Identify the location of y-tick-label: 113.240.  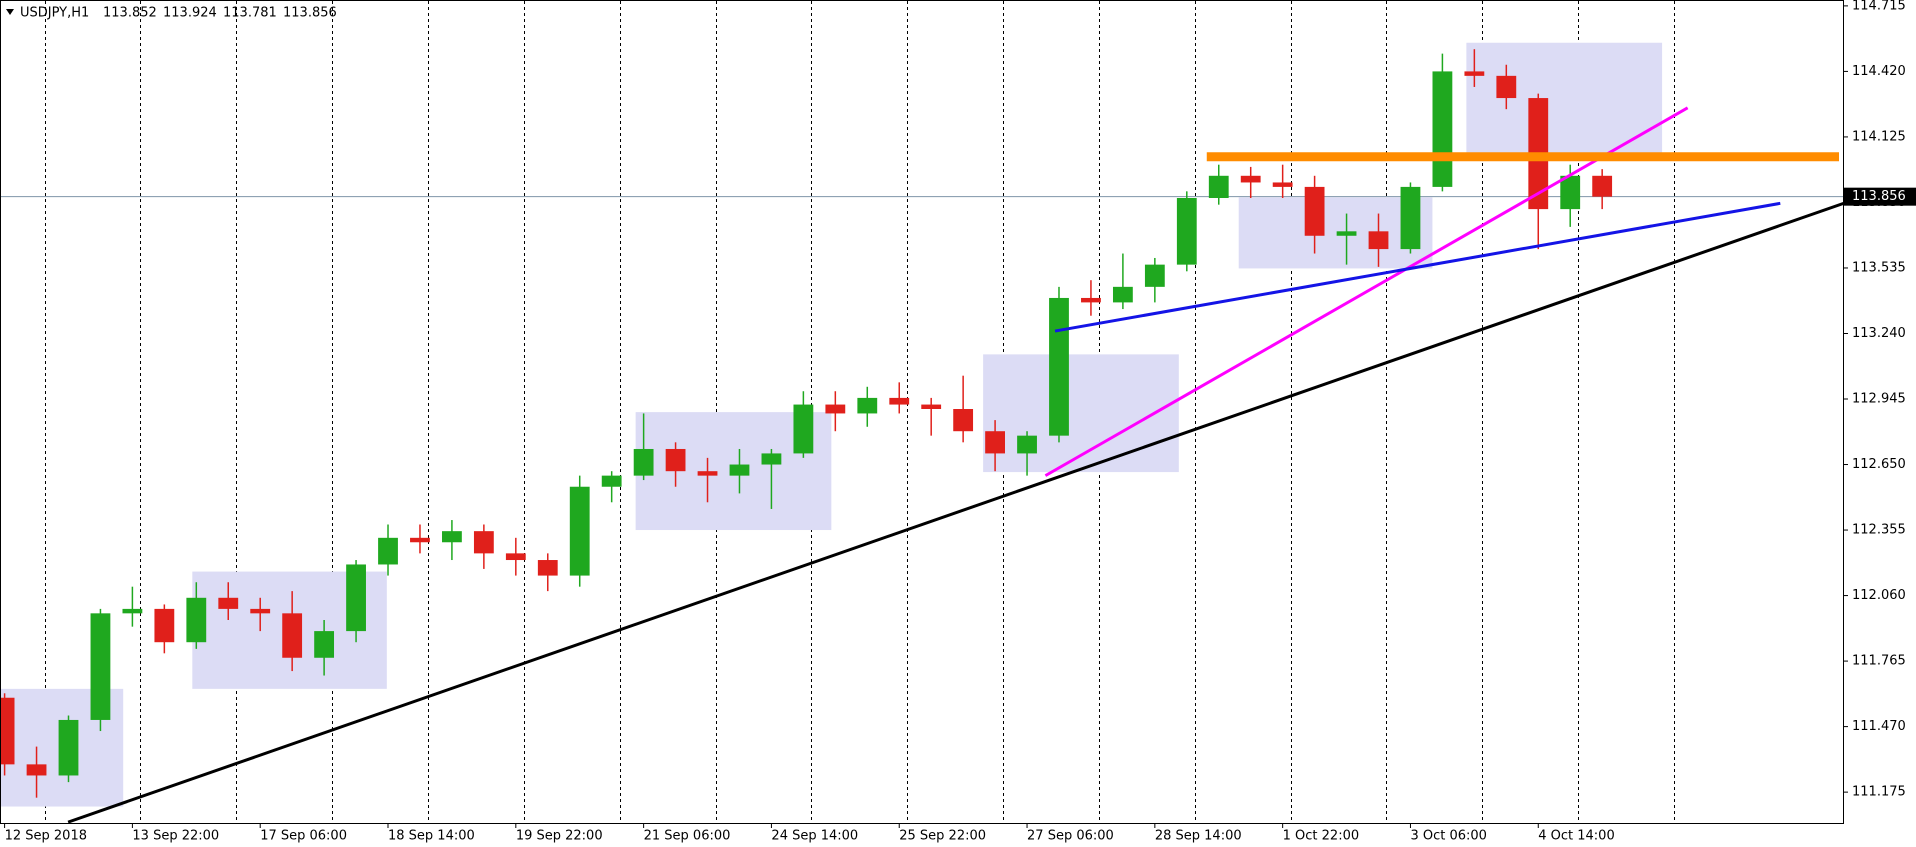
(1879, 333).